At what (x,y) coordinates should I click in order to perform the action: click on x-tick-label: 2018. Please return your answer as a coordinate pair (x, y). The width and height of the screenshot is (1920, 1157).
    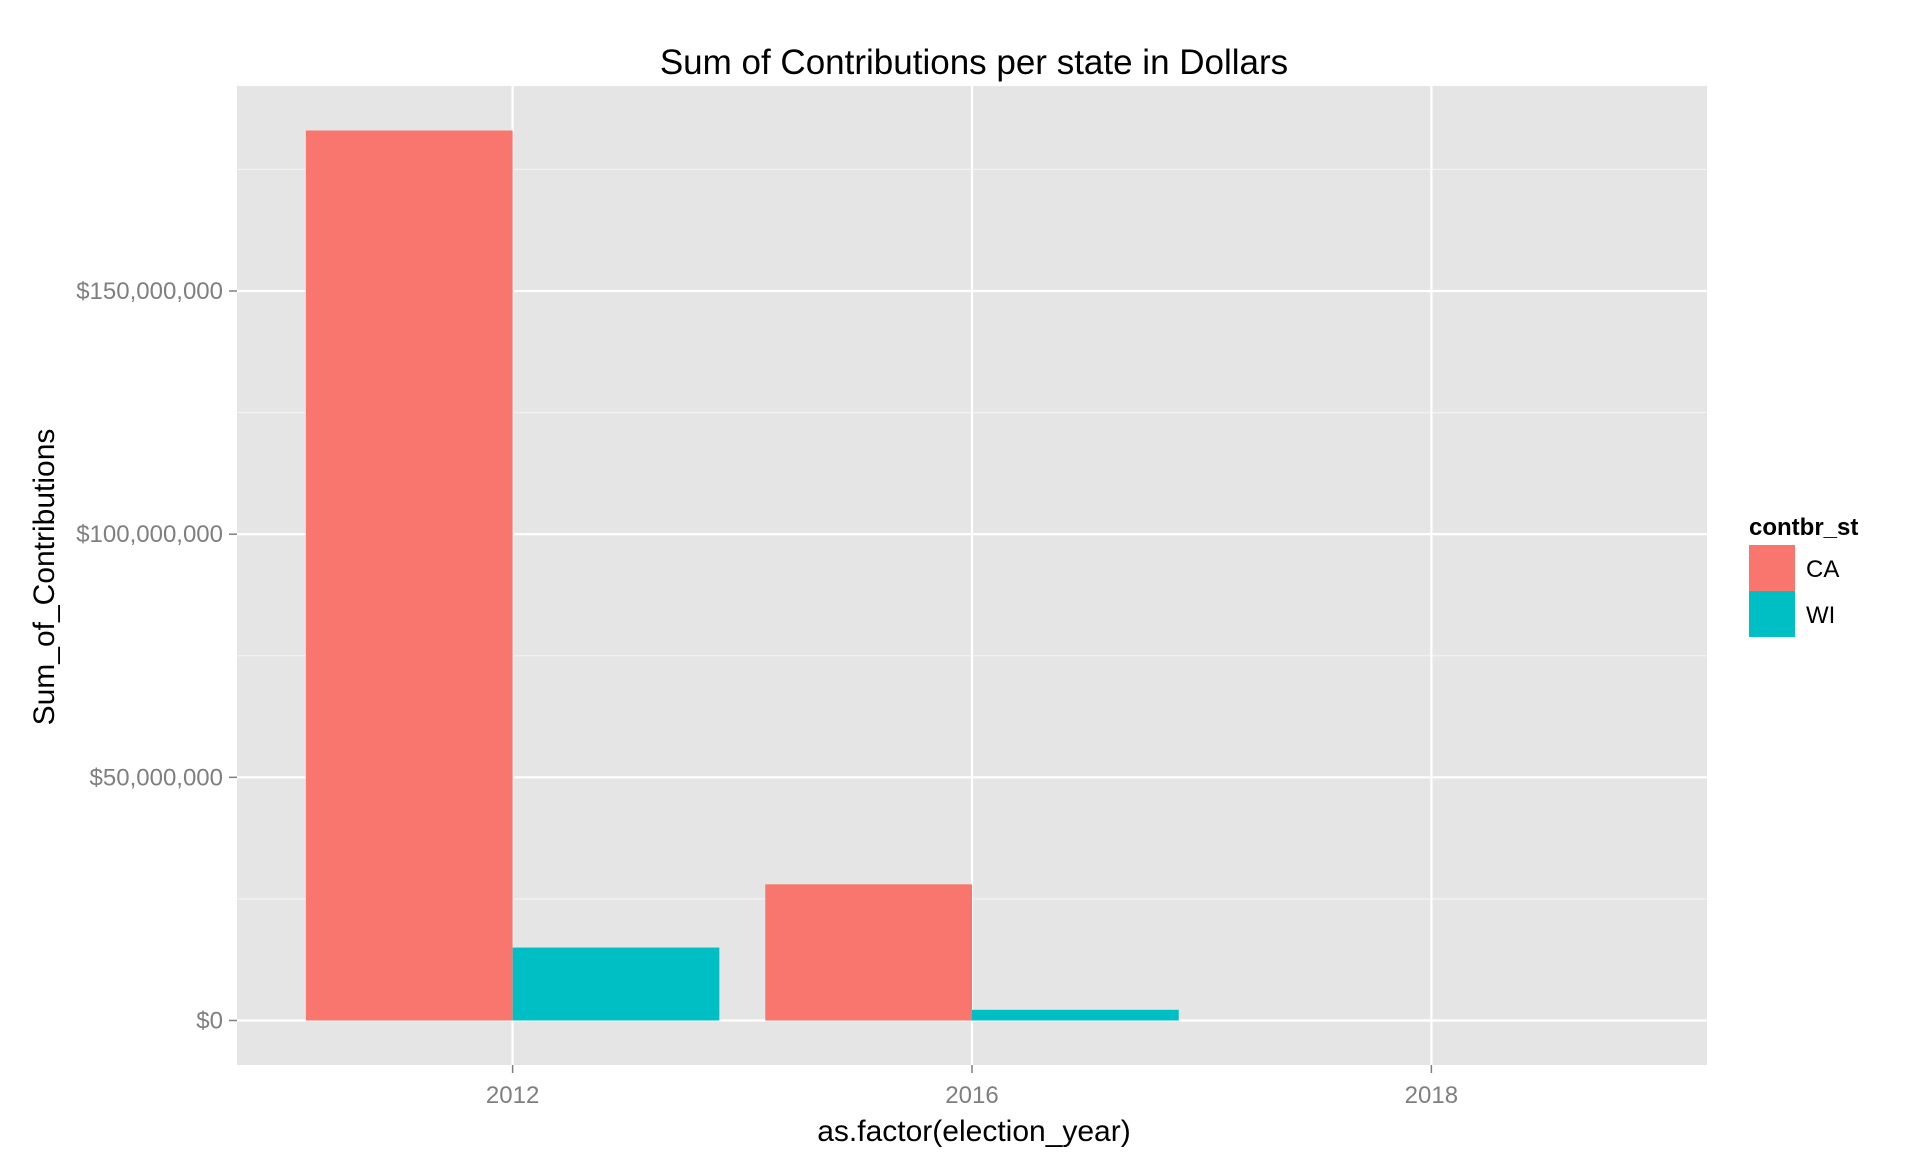
    Looking at the image, I should click on (1431, 1095).